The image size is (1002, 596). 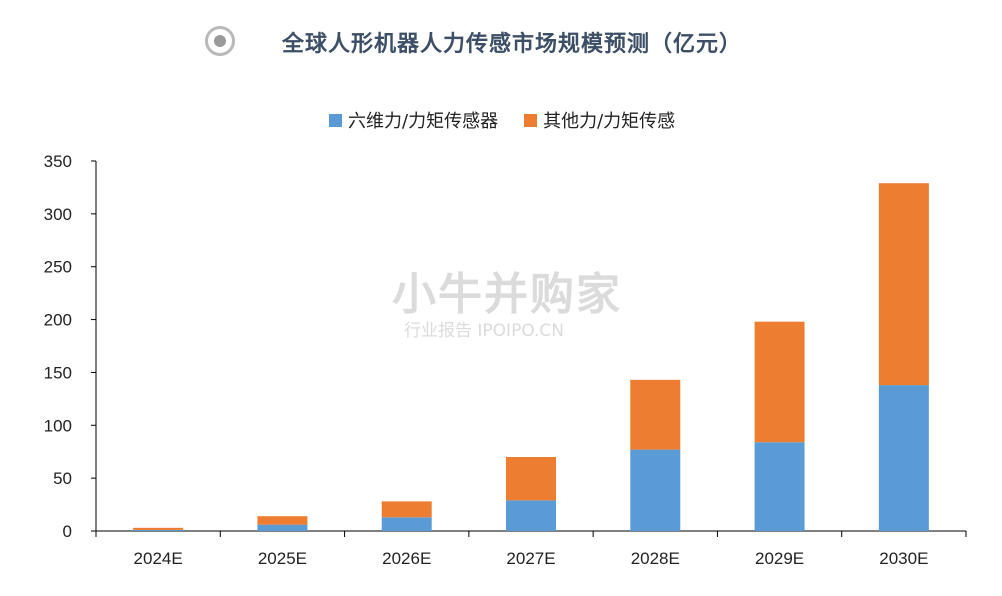 What do you see at coordinates (58, 161) in the screenshot?
I see `y-tick-label: 350` at bounding box center [58, 161].